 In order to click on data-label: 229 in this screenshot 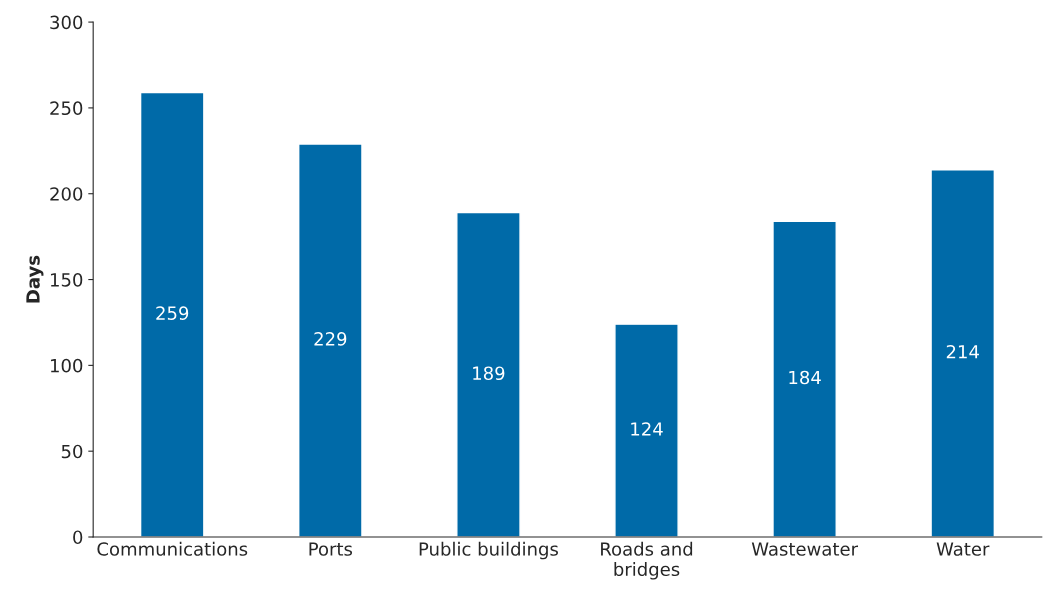, I will do `click(330, 339)`.